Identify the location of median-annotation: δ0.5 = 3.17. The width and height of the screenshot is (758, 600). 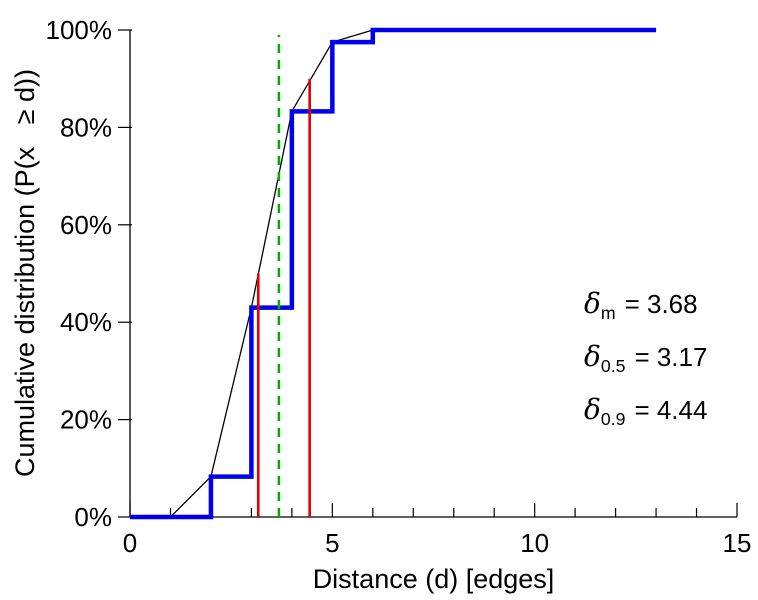
(645, 356).